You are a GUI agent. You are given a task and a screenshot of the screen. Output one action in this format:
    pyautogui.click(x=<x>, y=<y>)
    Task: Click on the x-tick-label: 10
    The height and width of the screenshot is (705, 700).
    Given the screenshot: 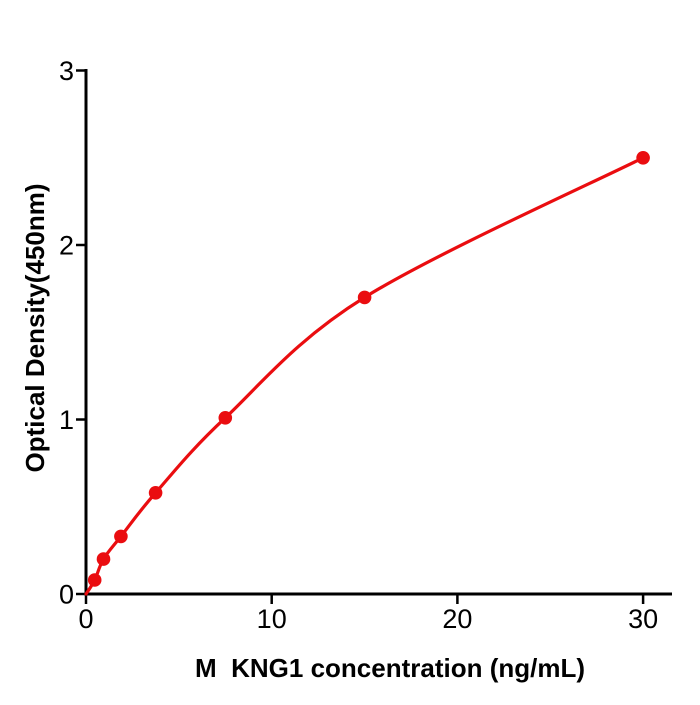 What is the action you would take?
    pyautogui.click(x=272, y=619)
    